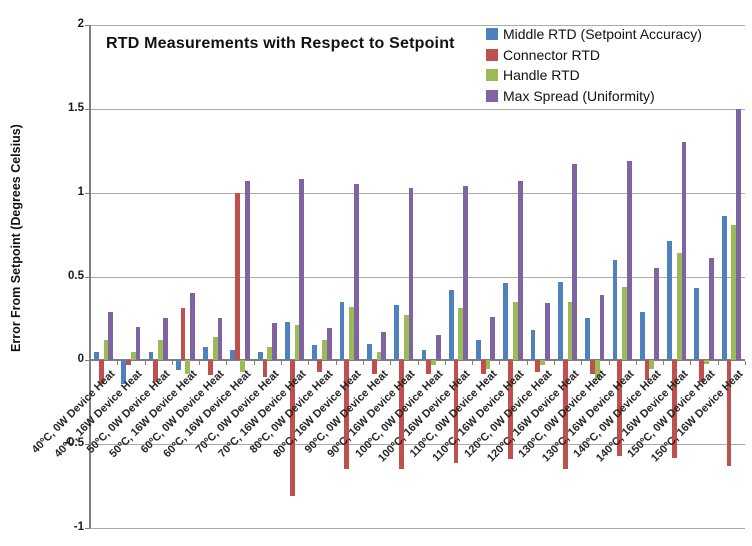  I want to click on x-axis-zero-line, so click(417, 360).